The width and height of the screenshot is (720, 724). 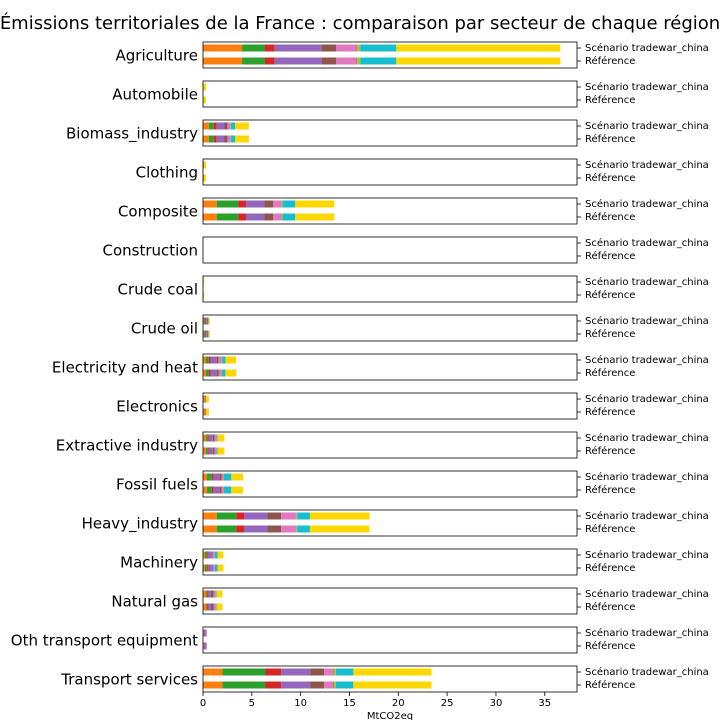 What do you see at coordinates (349, 703) in the screenshot?
I see `x-tick-label: 15` at bounding box center [349, 703].